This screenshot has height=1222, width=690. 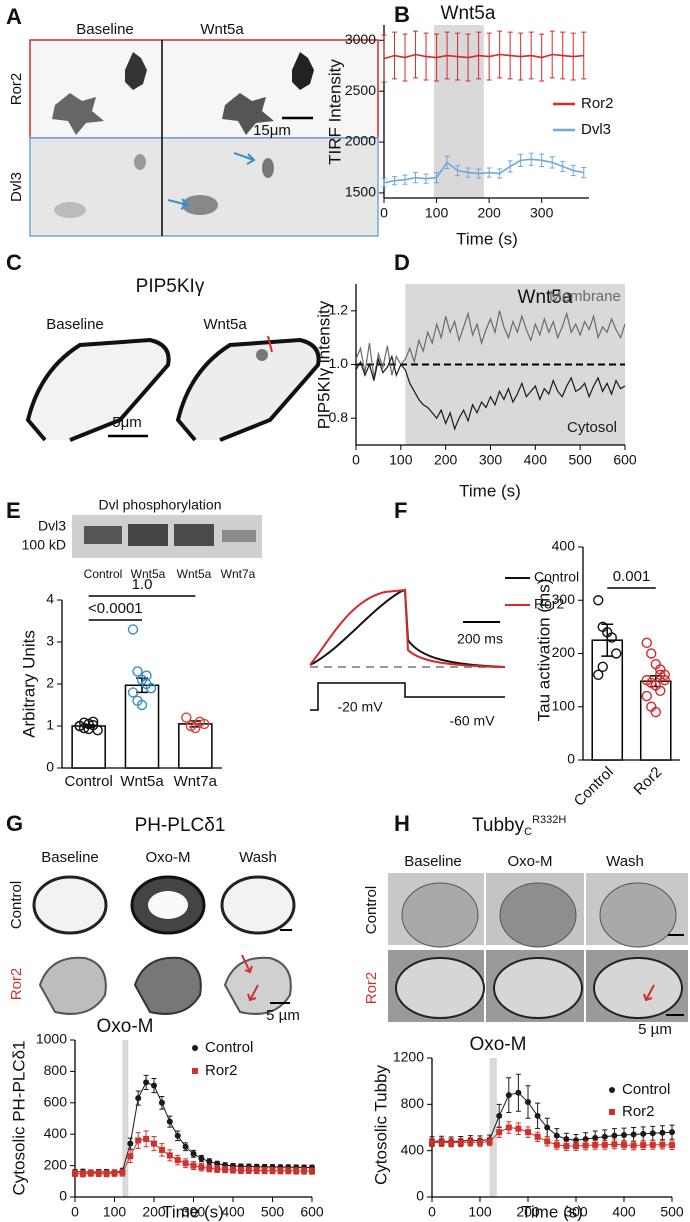 What do you see at coordinates (625, 460) in the screenshot?
I see `x-tick-label: 600` at bounding box center [625, 460].